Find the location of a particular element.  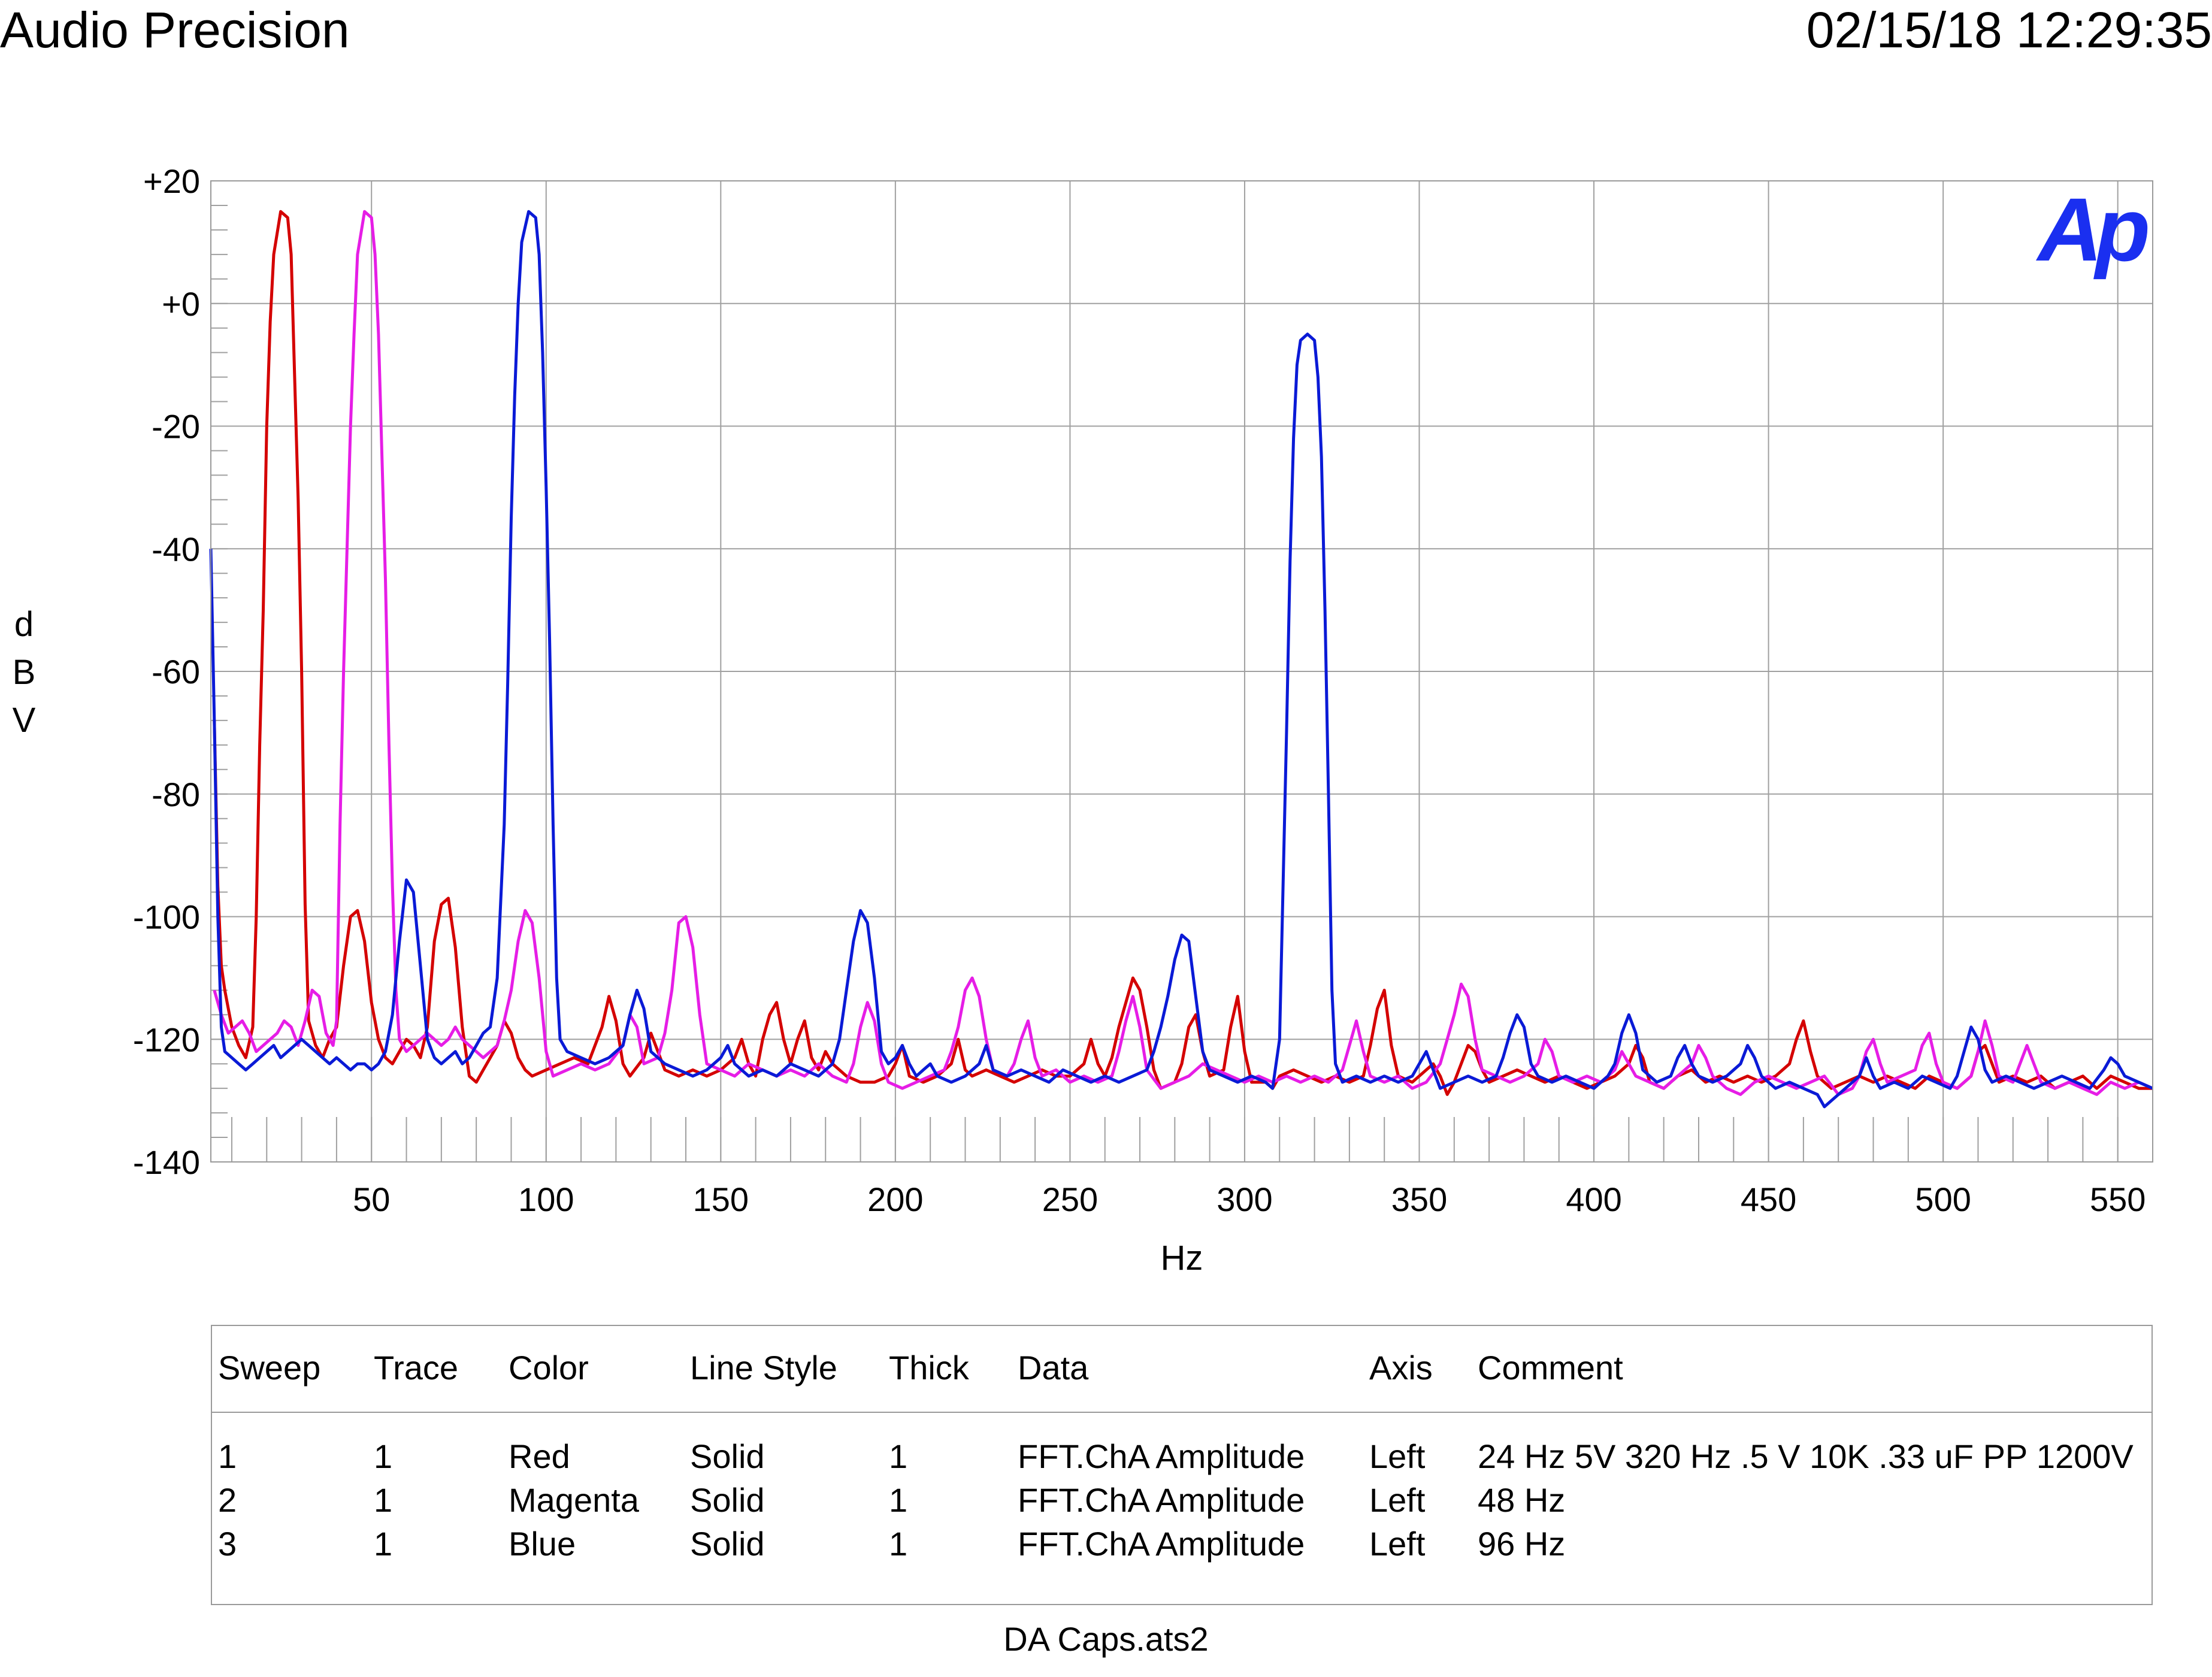

x-tick-label: 550 is located at coordinates (2118, 1199).